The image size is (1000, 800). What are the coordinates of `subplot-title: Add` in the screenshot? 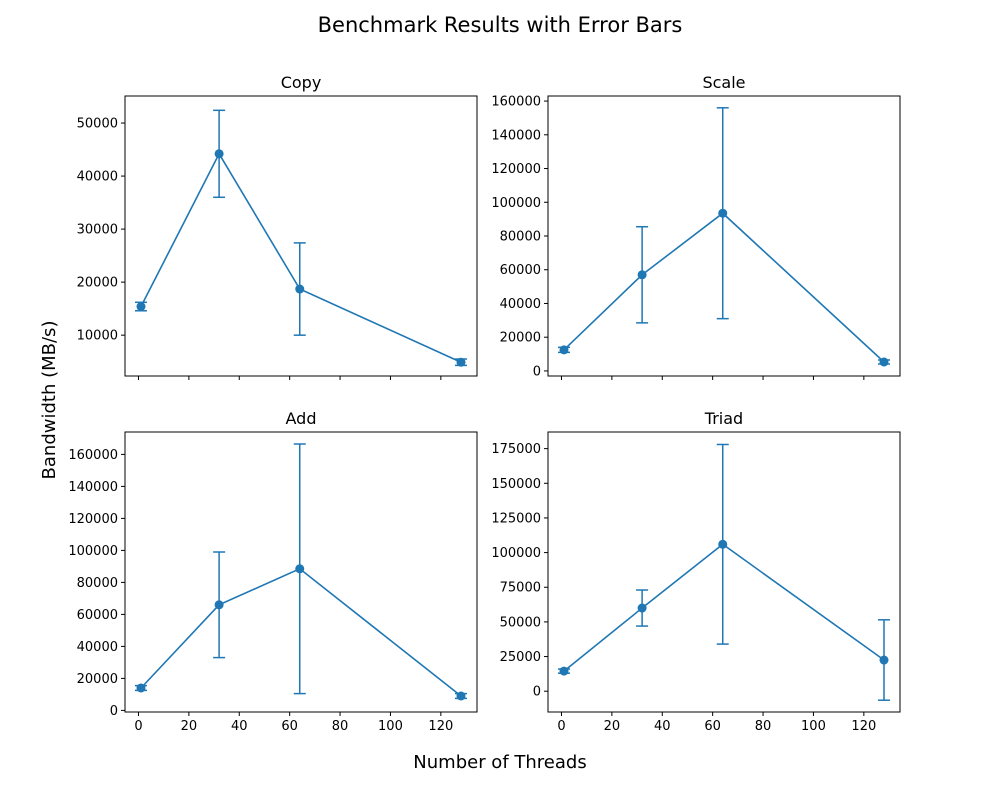 It's located at (301, 418).